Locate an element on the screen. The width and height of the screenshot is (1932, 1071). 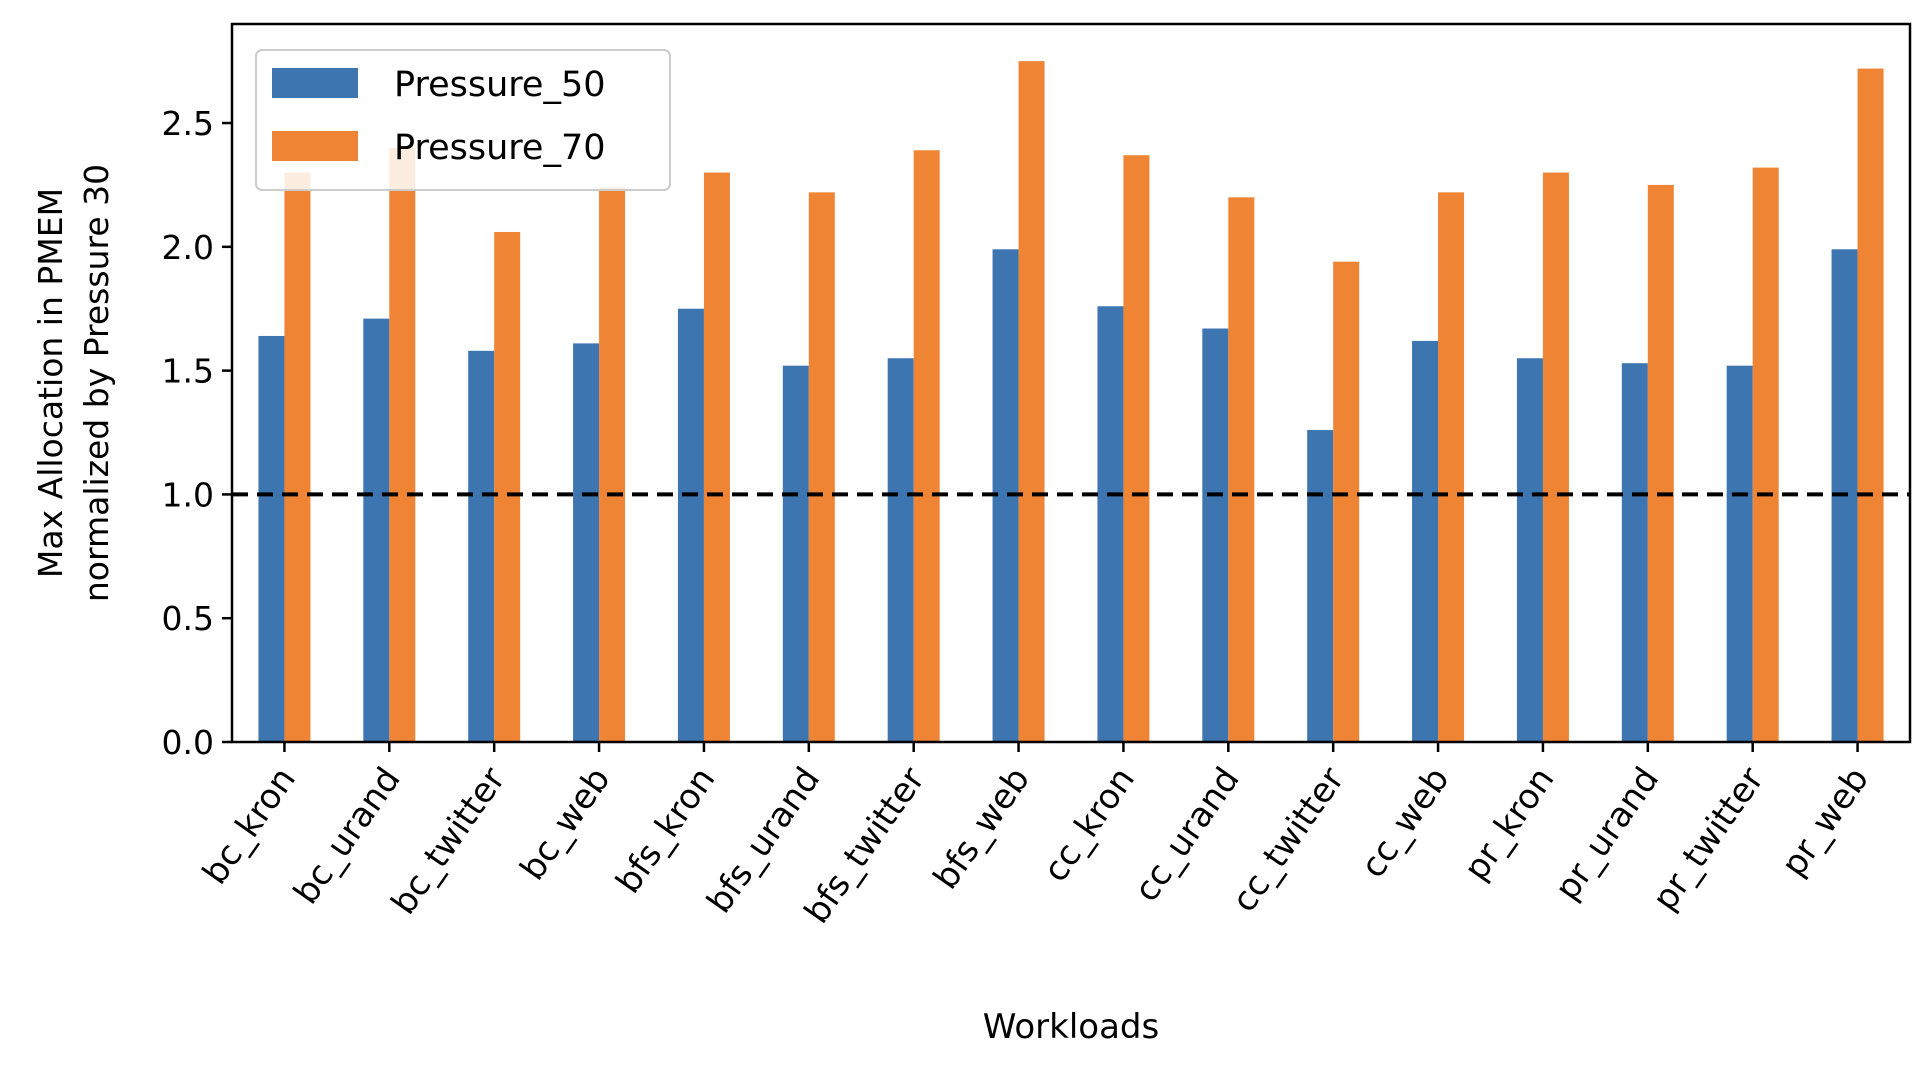
legend-box is located at coordinates (463, 120).